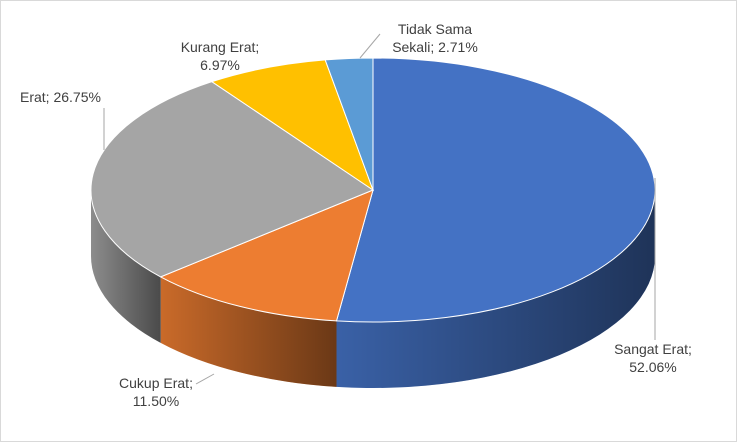 This screenshot has width=737, height=442. I want to click on data-label: Kurang Erat; 6.97%, so click(220, 56).